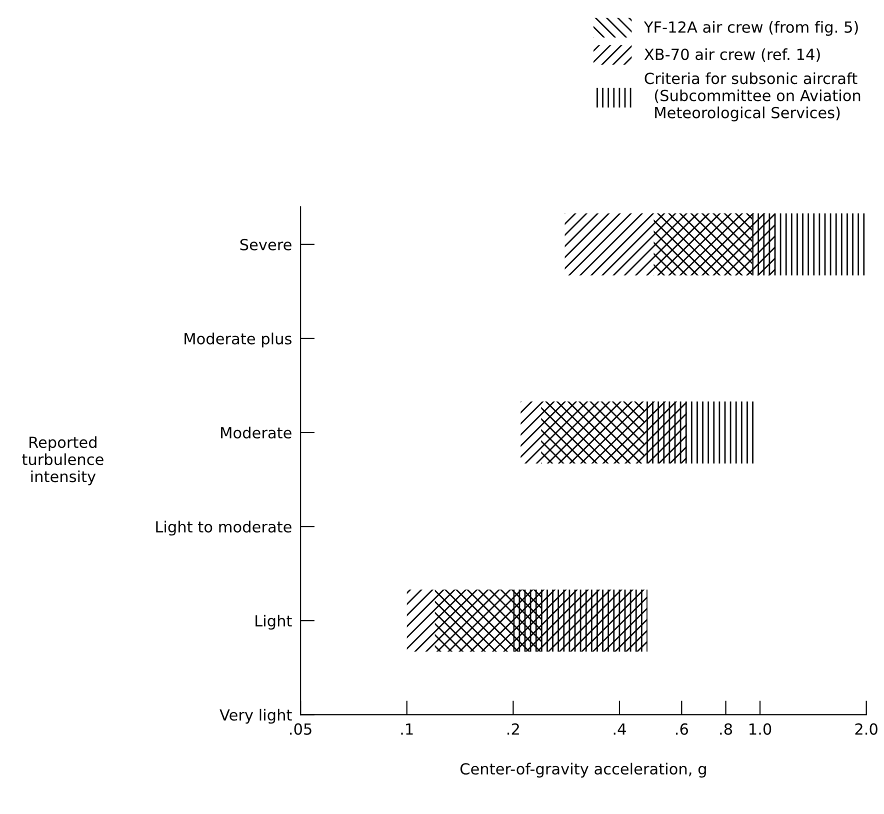  I want to click on x-tick-label: .05, so click(301, 729).